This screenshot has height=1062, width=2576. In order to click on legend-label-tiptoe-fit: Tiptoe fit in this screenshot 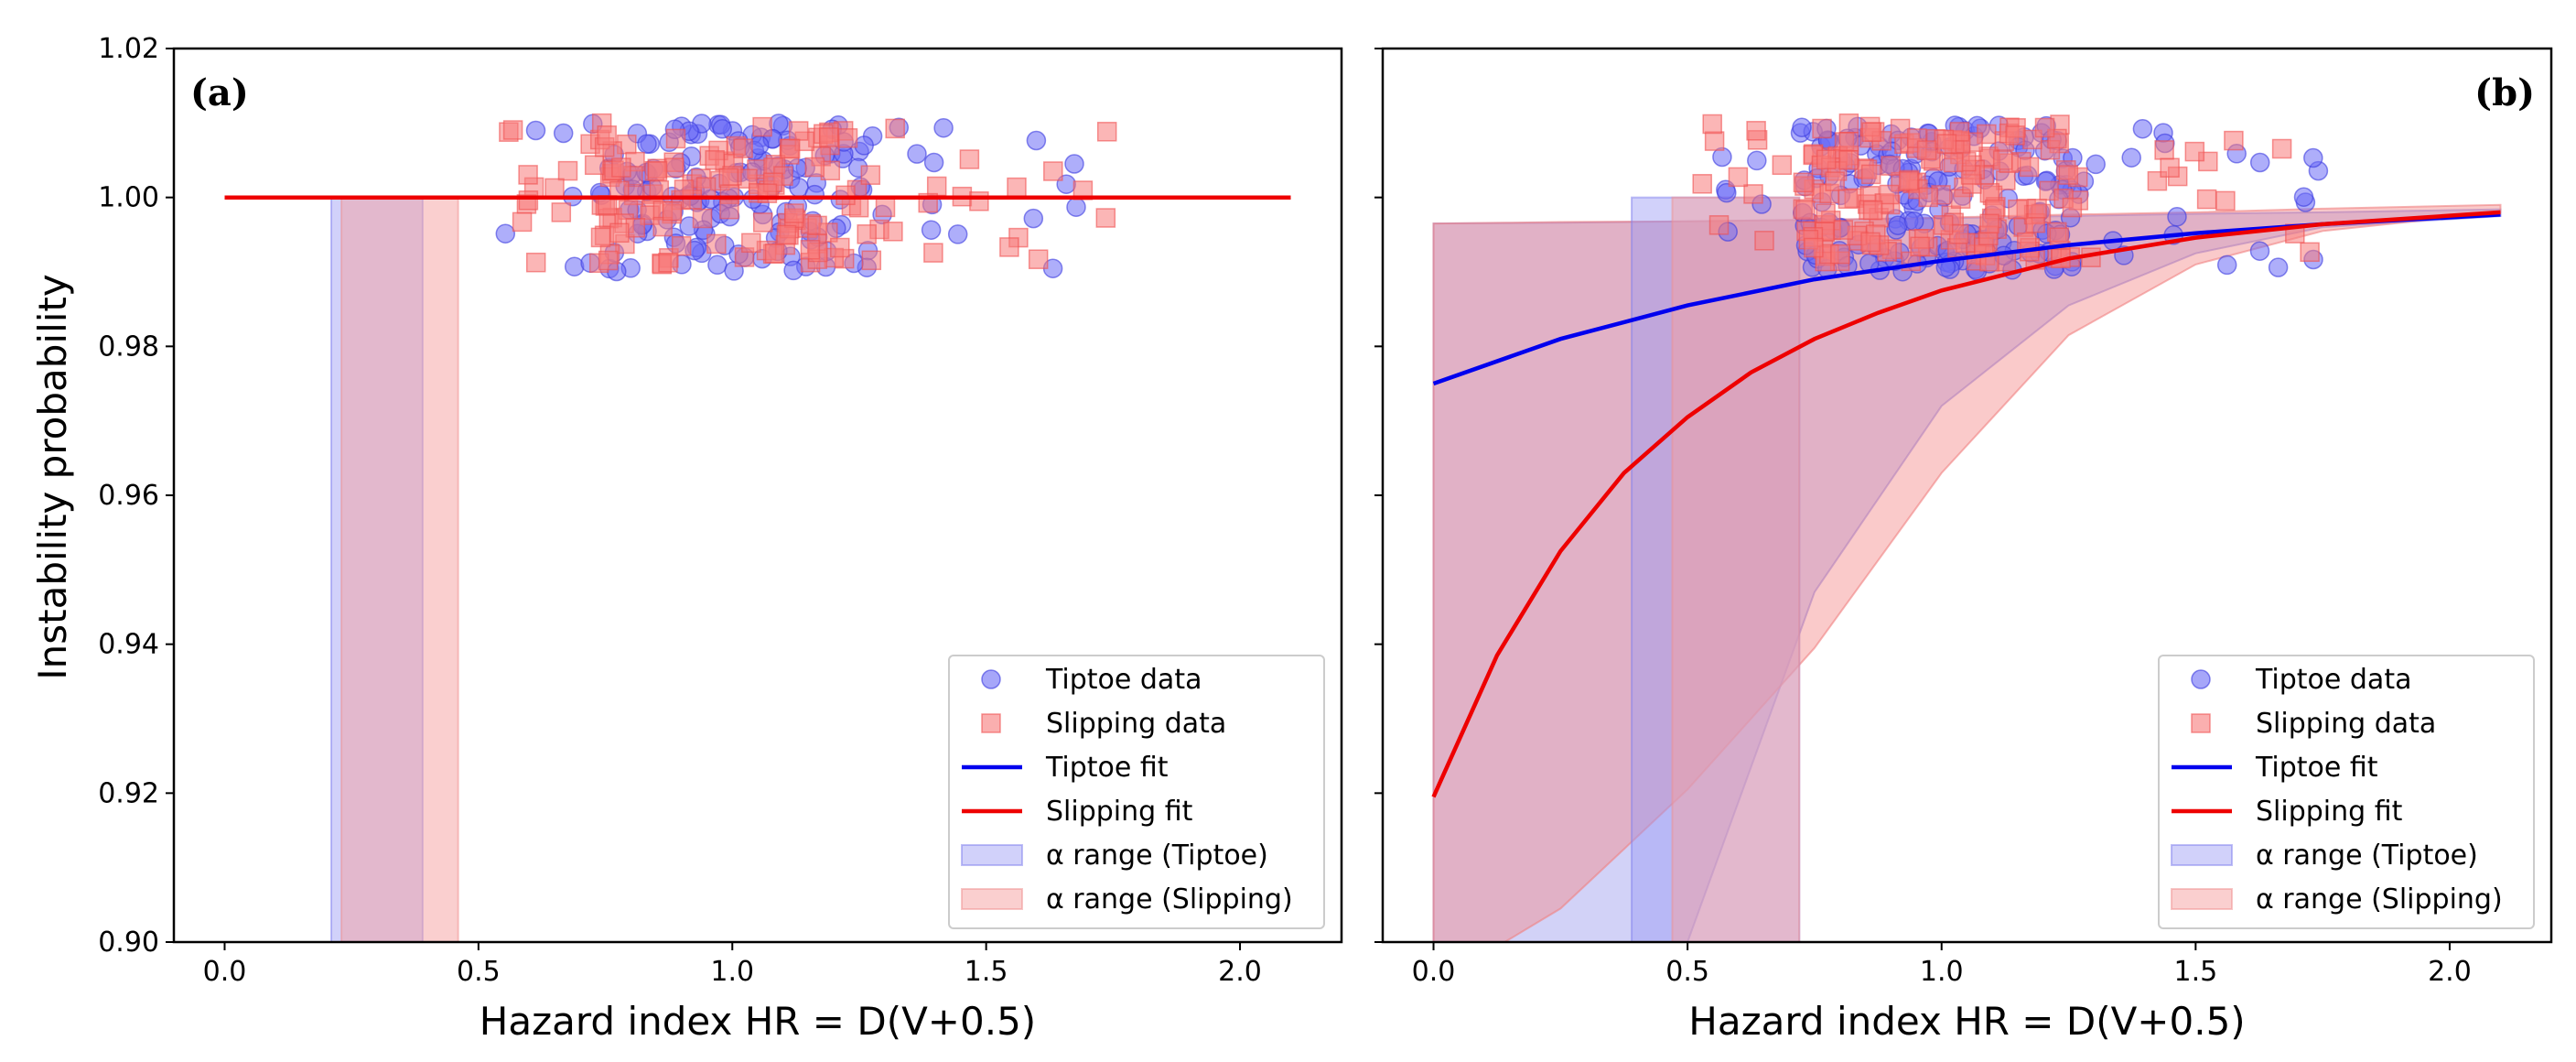, I will do `click(1107, 768)`.